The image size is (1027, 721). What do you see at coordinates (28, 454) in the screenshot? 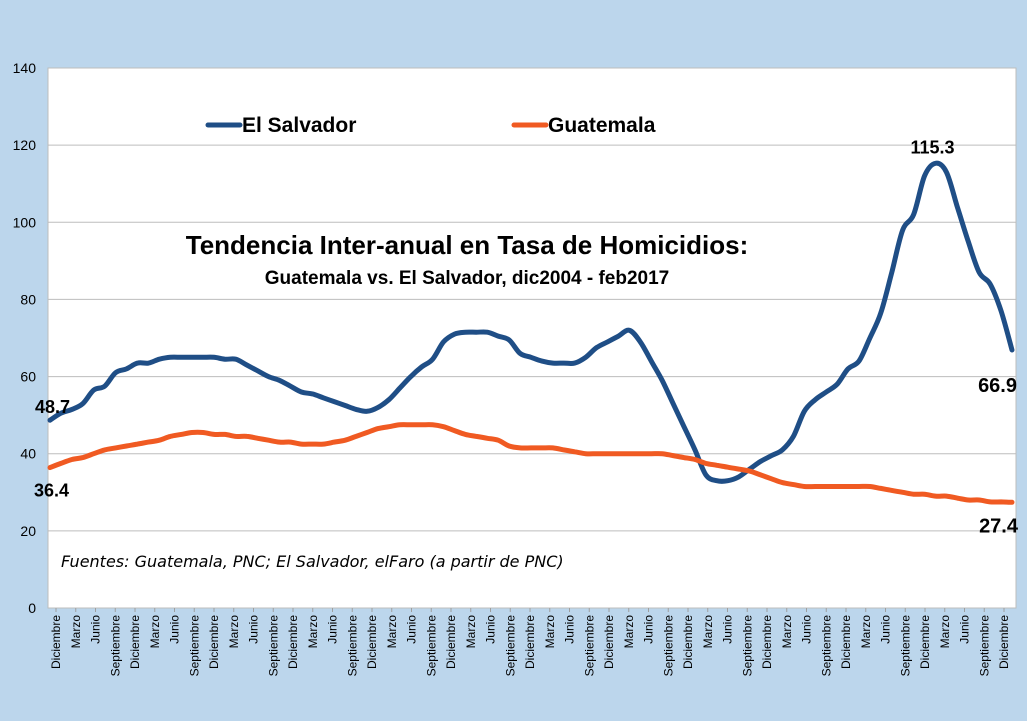
I see `y-tick-label: 40` at bounding box center [28, 454].